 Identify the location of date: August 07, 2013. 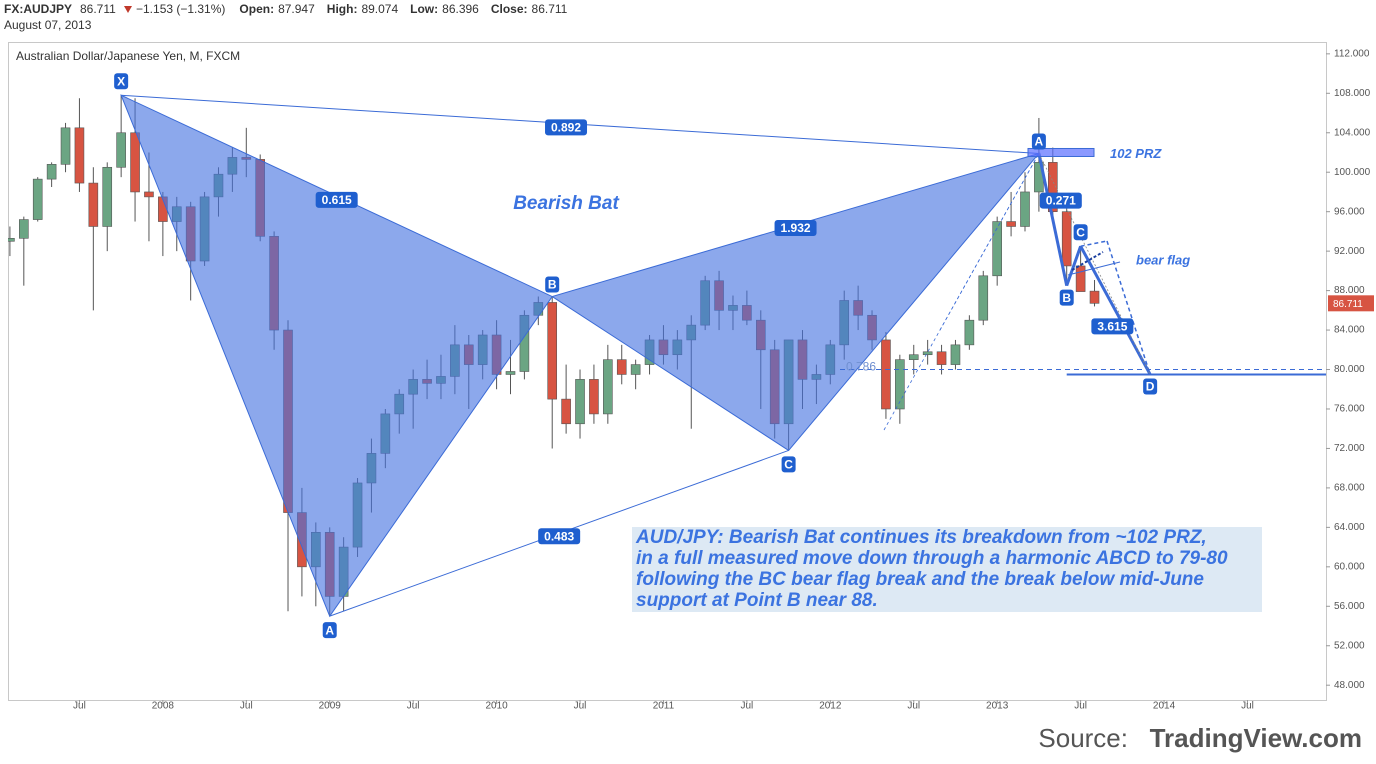
(48, 25).